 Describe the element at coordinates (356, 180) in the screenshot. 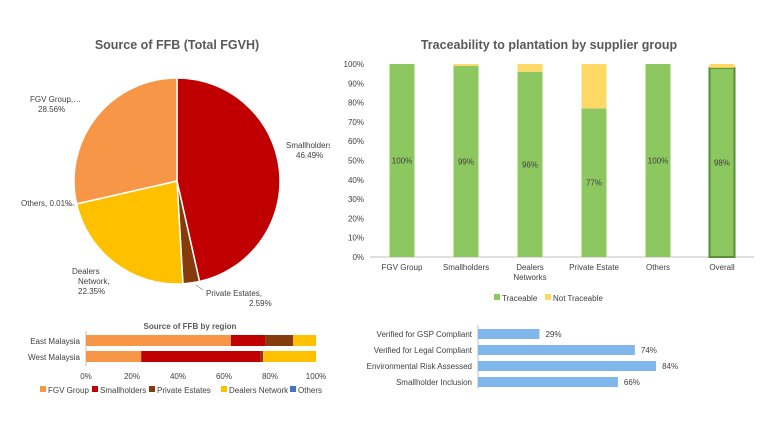

I see `traceability-y-tick-label: 40%` at that location.